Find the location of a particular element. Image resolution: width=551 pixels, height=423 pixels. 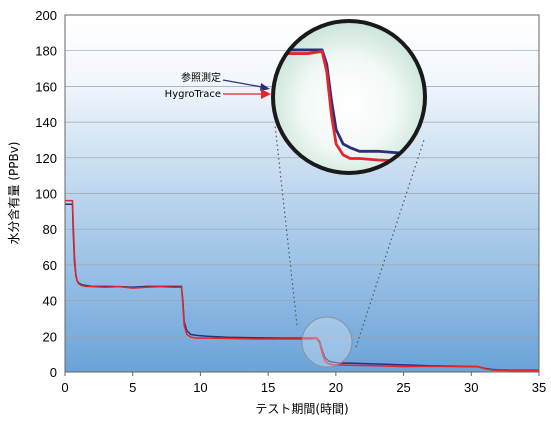

y-tick-label: 0 is located at coordinates (53, 372).